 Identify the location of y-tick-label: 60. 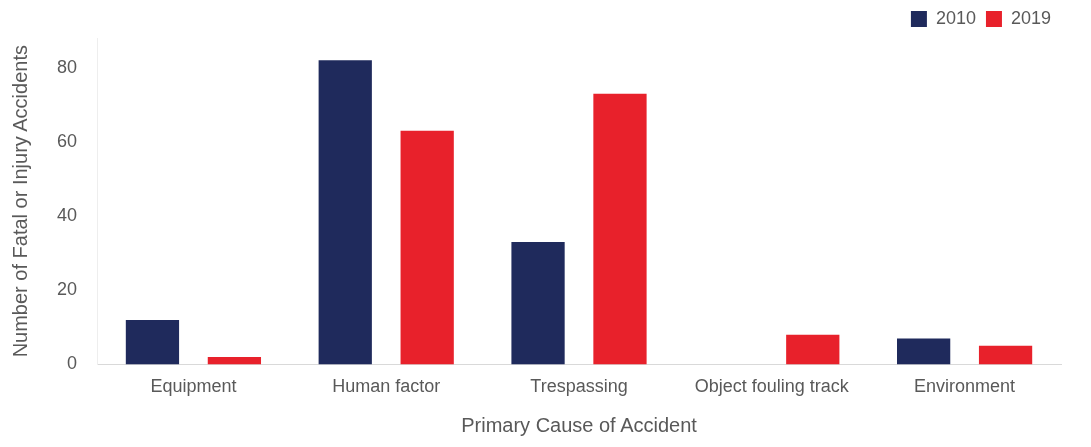
(67, 140).